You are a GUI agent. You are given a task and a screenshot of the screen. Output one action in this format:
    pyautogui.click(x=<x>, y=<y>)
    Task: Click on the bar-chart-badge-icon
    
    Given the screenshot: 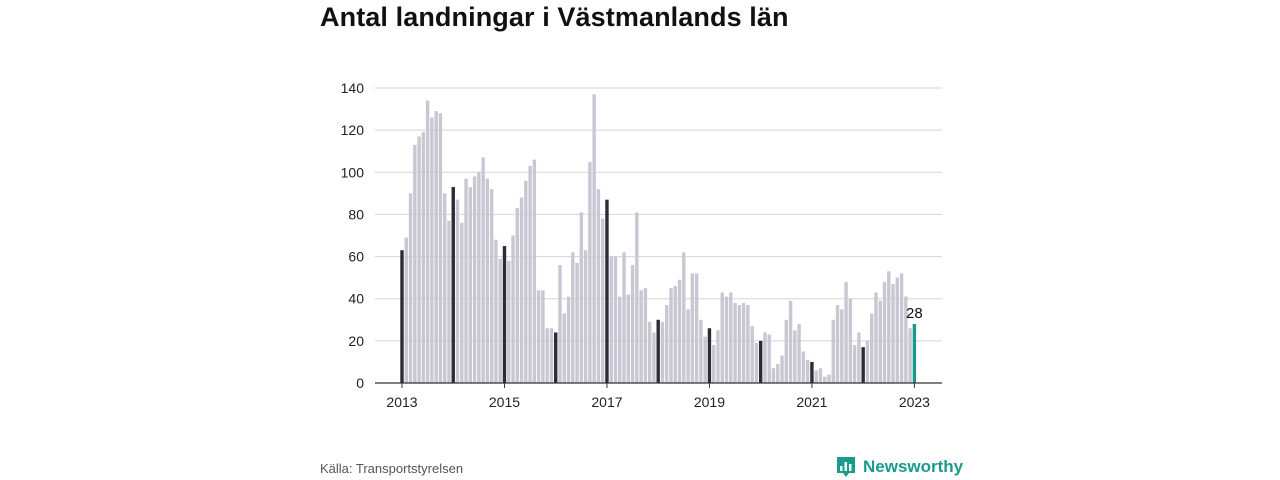 What is the action you would take?
    pyautogui.click(x=846, y=467)
    